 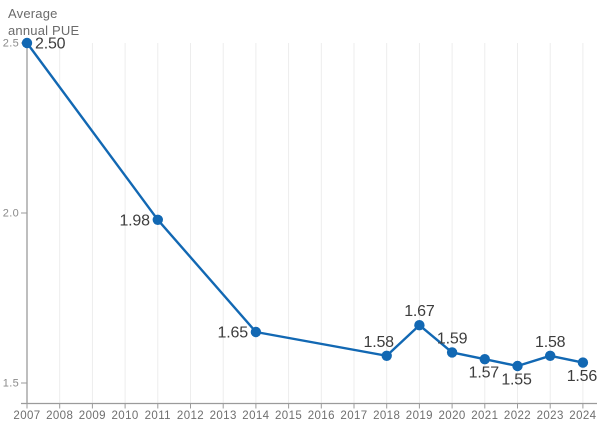 What do you see at coordinates (419, 416) in the screenshot?
I see `x-tick-label: 2019` at bounding box center [419, 416].